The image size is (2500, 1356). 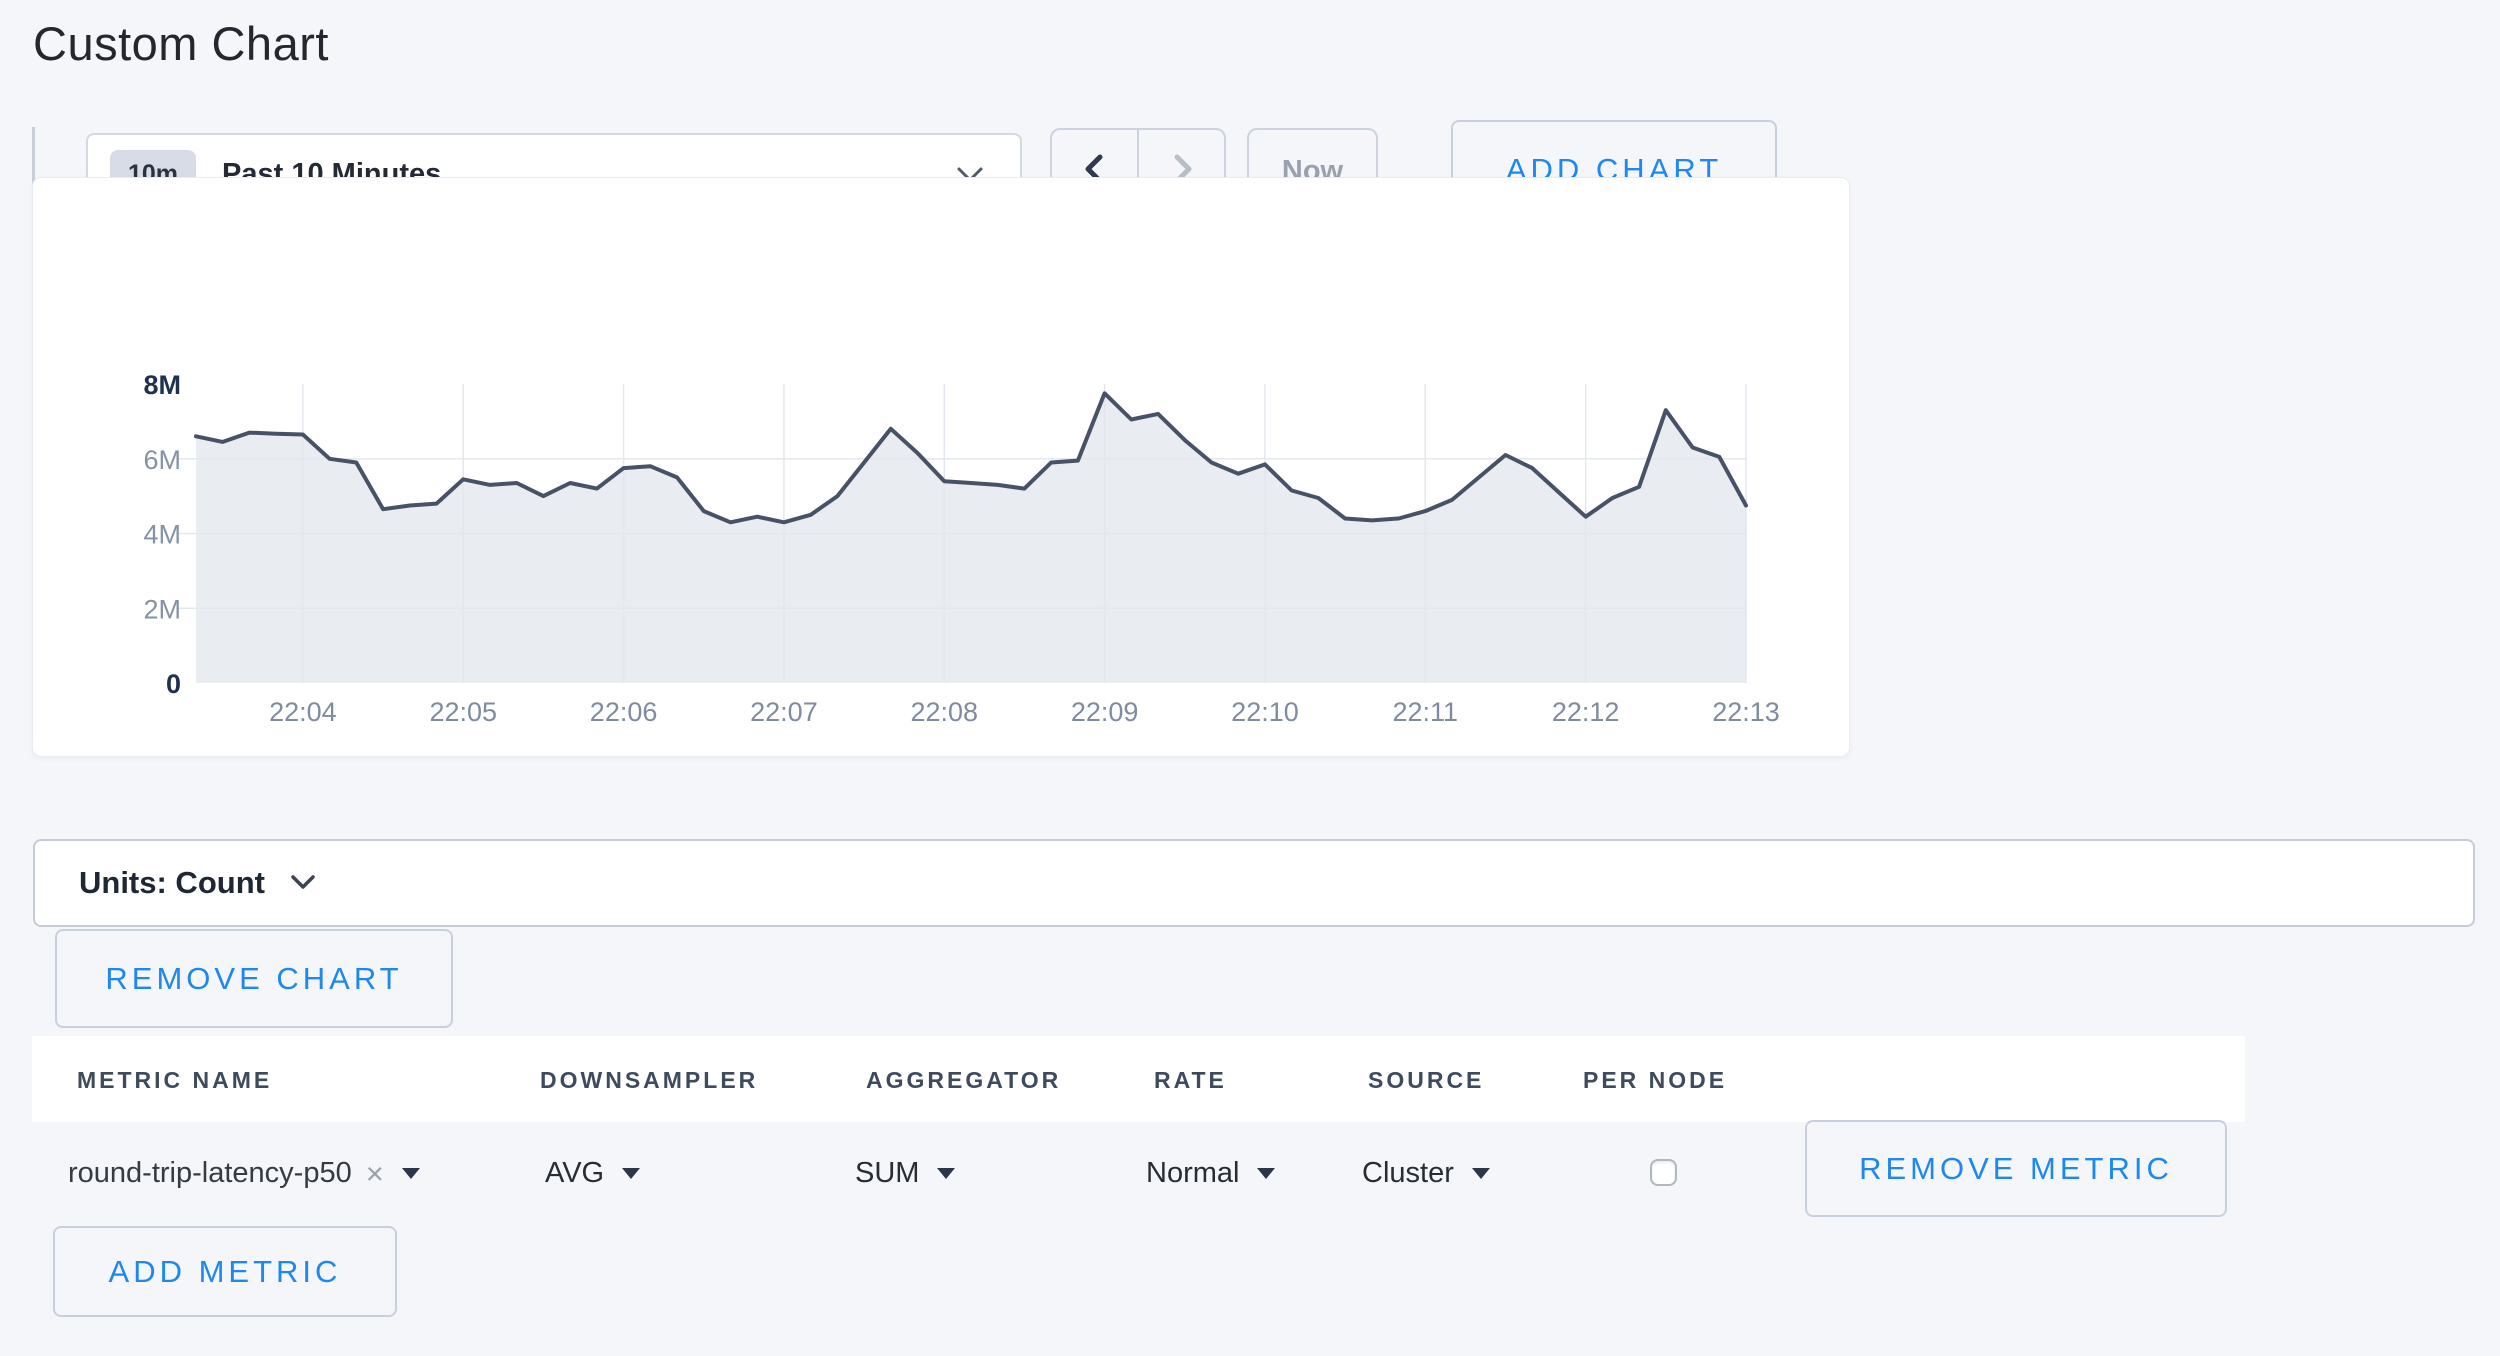 I want to click on svg-text: 22:09, so click(x=1105, y=712).